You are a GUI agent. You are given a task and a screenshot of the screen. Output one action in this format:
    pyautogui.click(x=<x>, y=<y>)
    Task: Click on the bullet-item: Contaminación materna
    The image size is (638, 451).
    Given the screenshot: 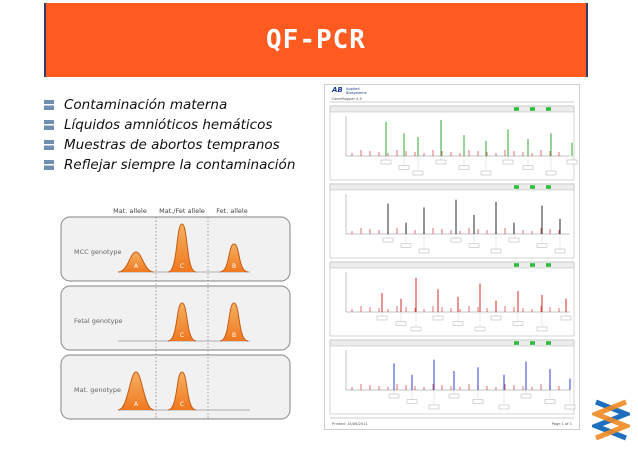 What is the action you would take?
    pyautogui.click(x=169, y=105)
    